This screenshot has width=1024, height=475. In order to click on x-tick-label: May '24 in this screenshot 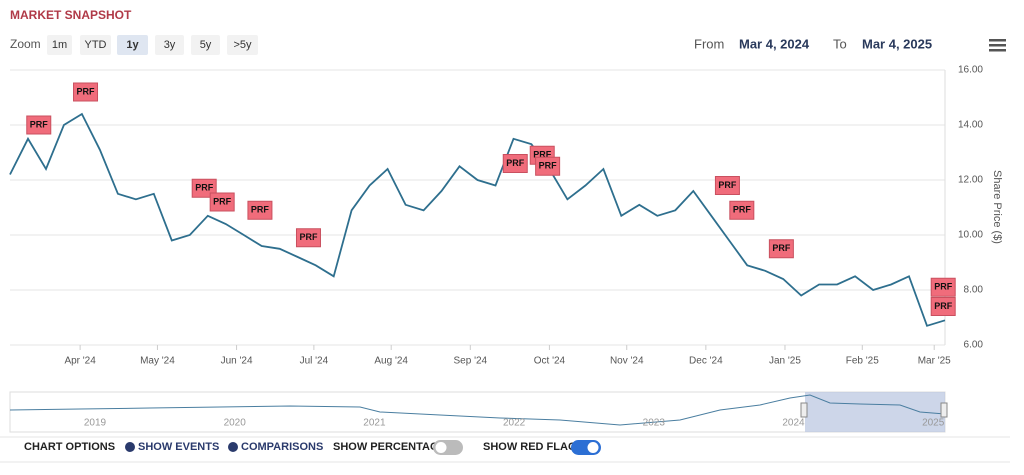, I will do `click(157, 361)`.